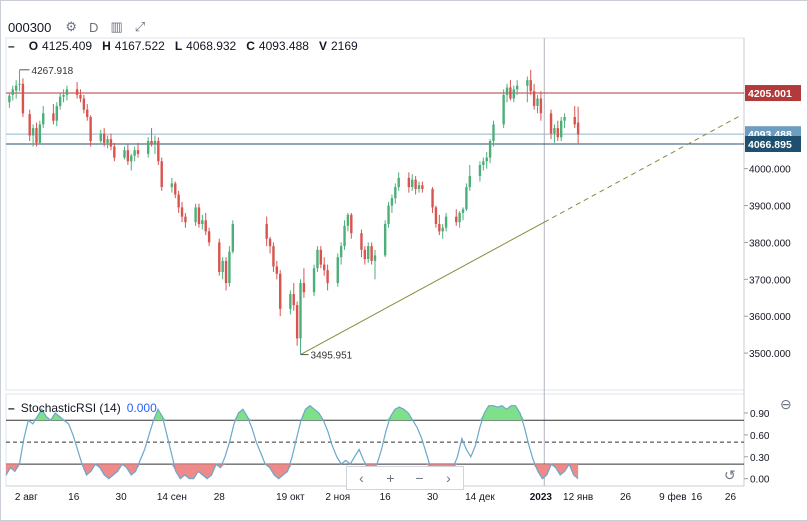  What do you see at coordinates (283, 46) in the screenshot?
I see `close-value: 4093.488` at bounding box center [283, 46].